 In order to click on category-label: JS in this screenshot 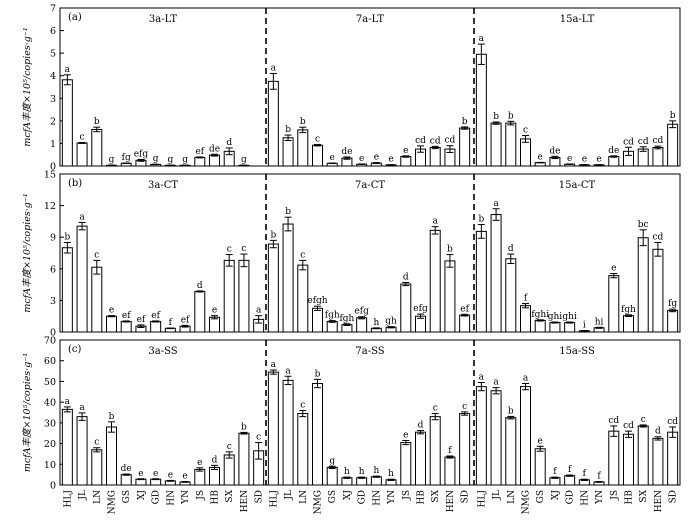, I will do `click(615, 495)`.